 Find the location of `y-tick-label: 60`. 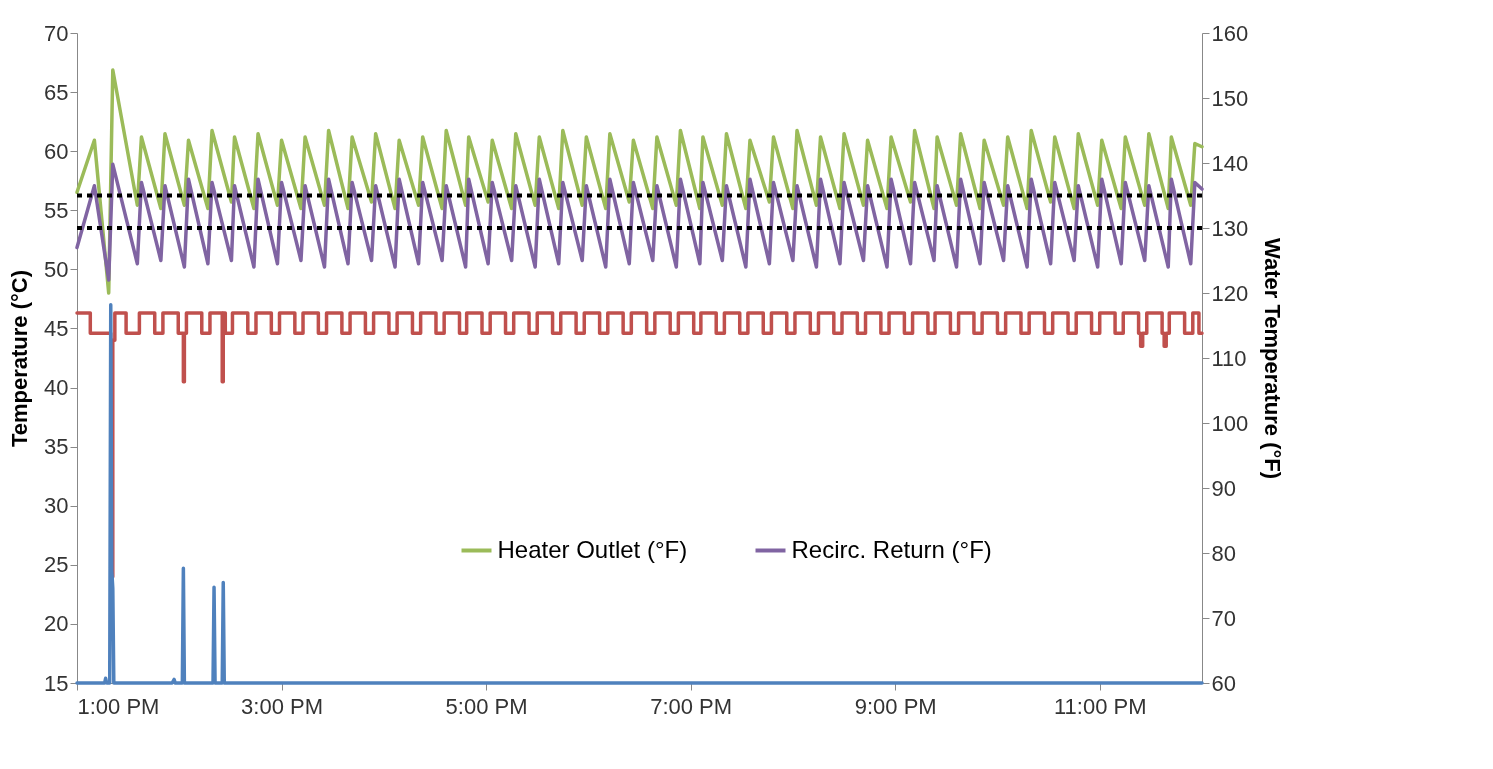

y-tick-label: 60 is located at coordinates (56, 151).